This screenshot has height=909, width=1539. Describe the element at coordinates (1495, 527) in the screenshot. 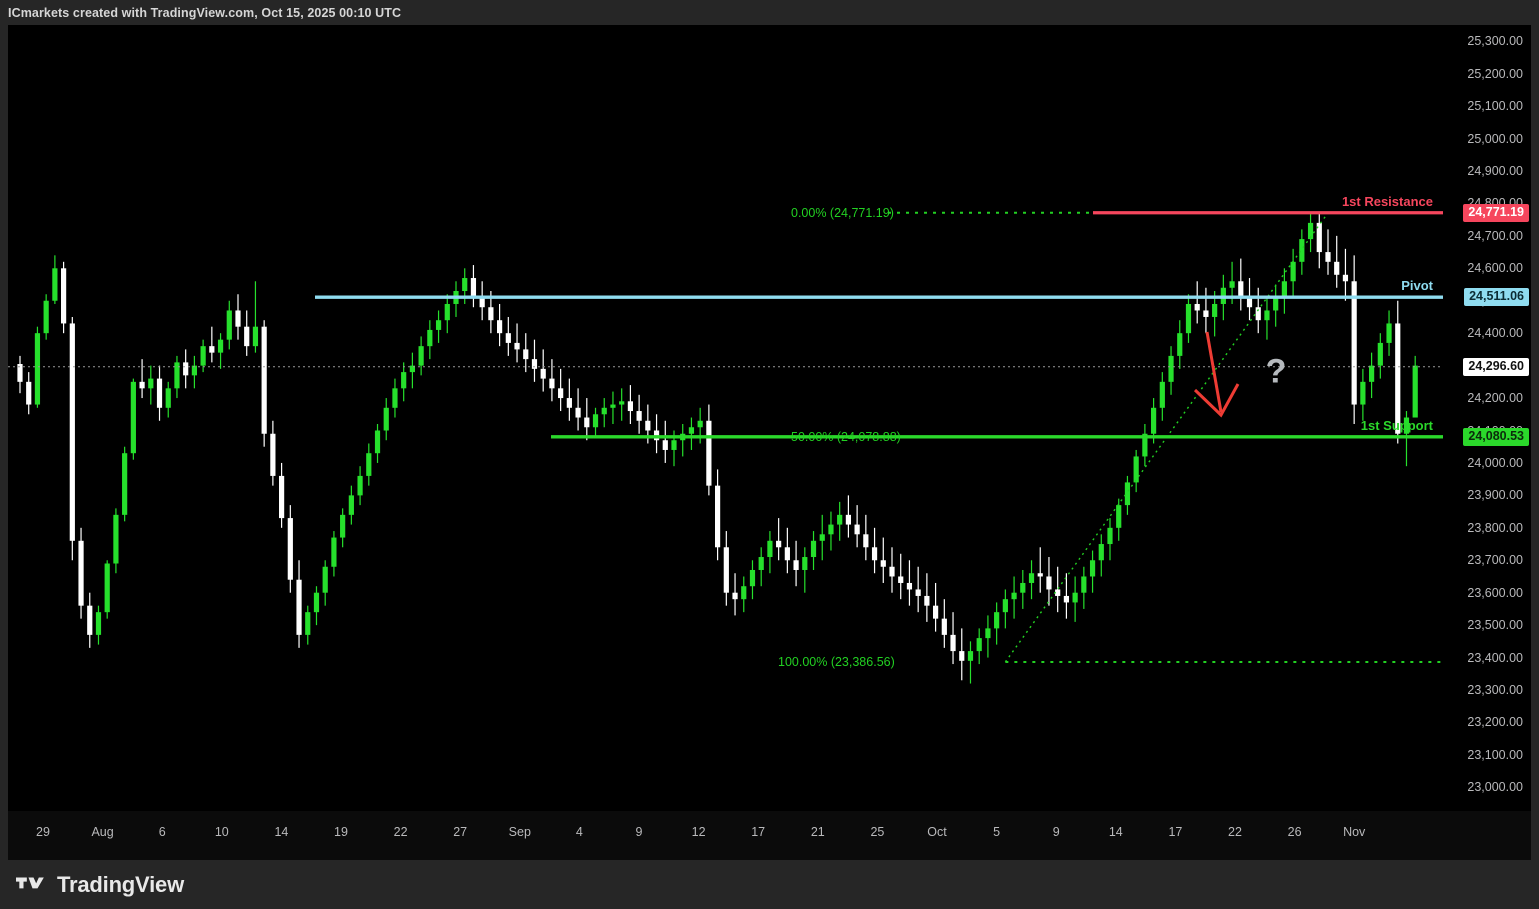

I see `price-tick: 23,800.00` at that location.